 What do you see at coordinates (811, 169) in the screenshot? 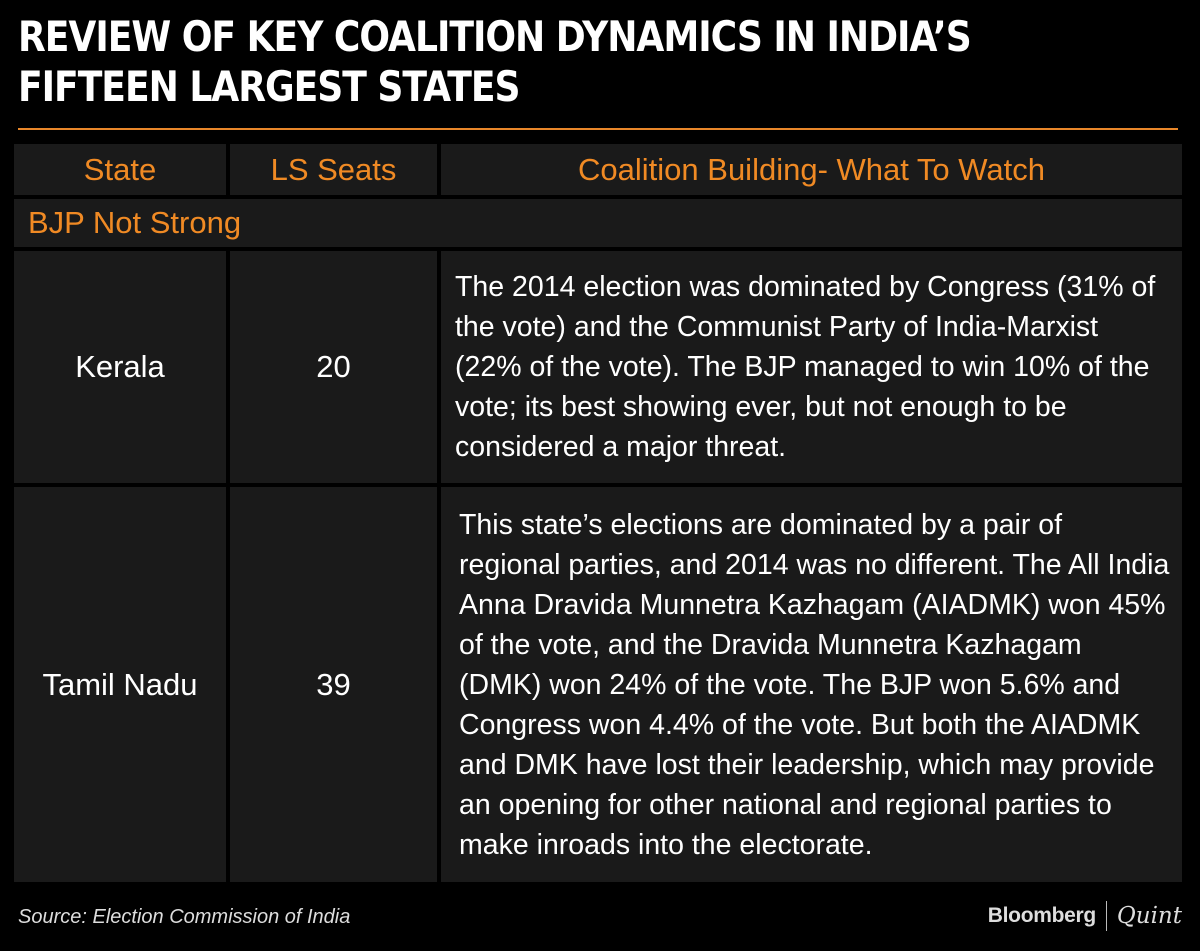
I see `header-coalition-building: Coalition Building- What To Watch` at bounding box center [811, 169].